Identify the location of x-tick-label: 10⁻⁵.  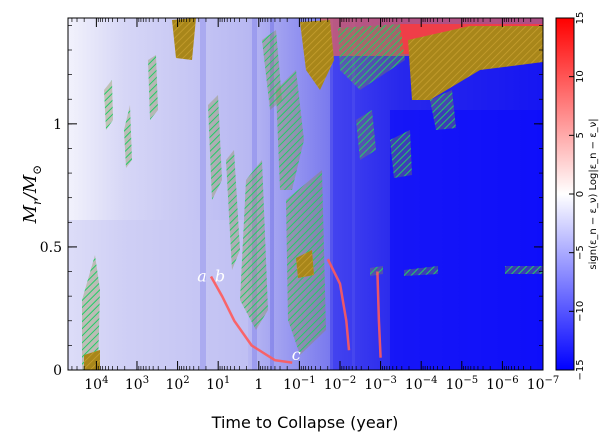
(462, 384).